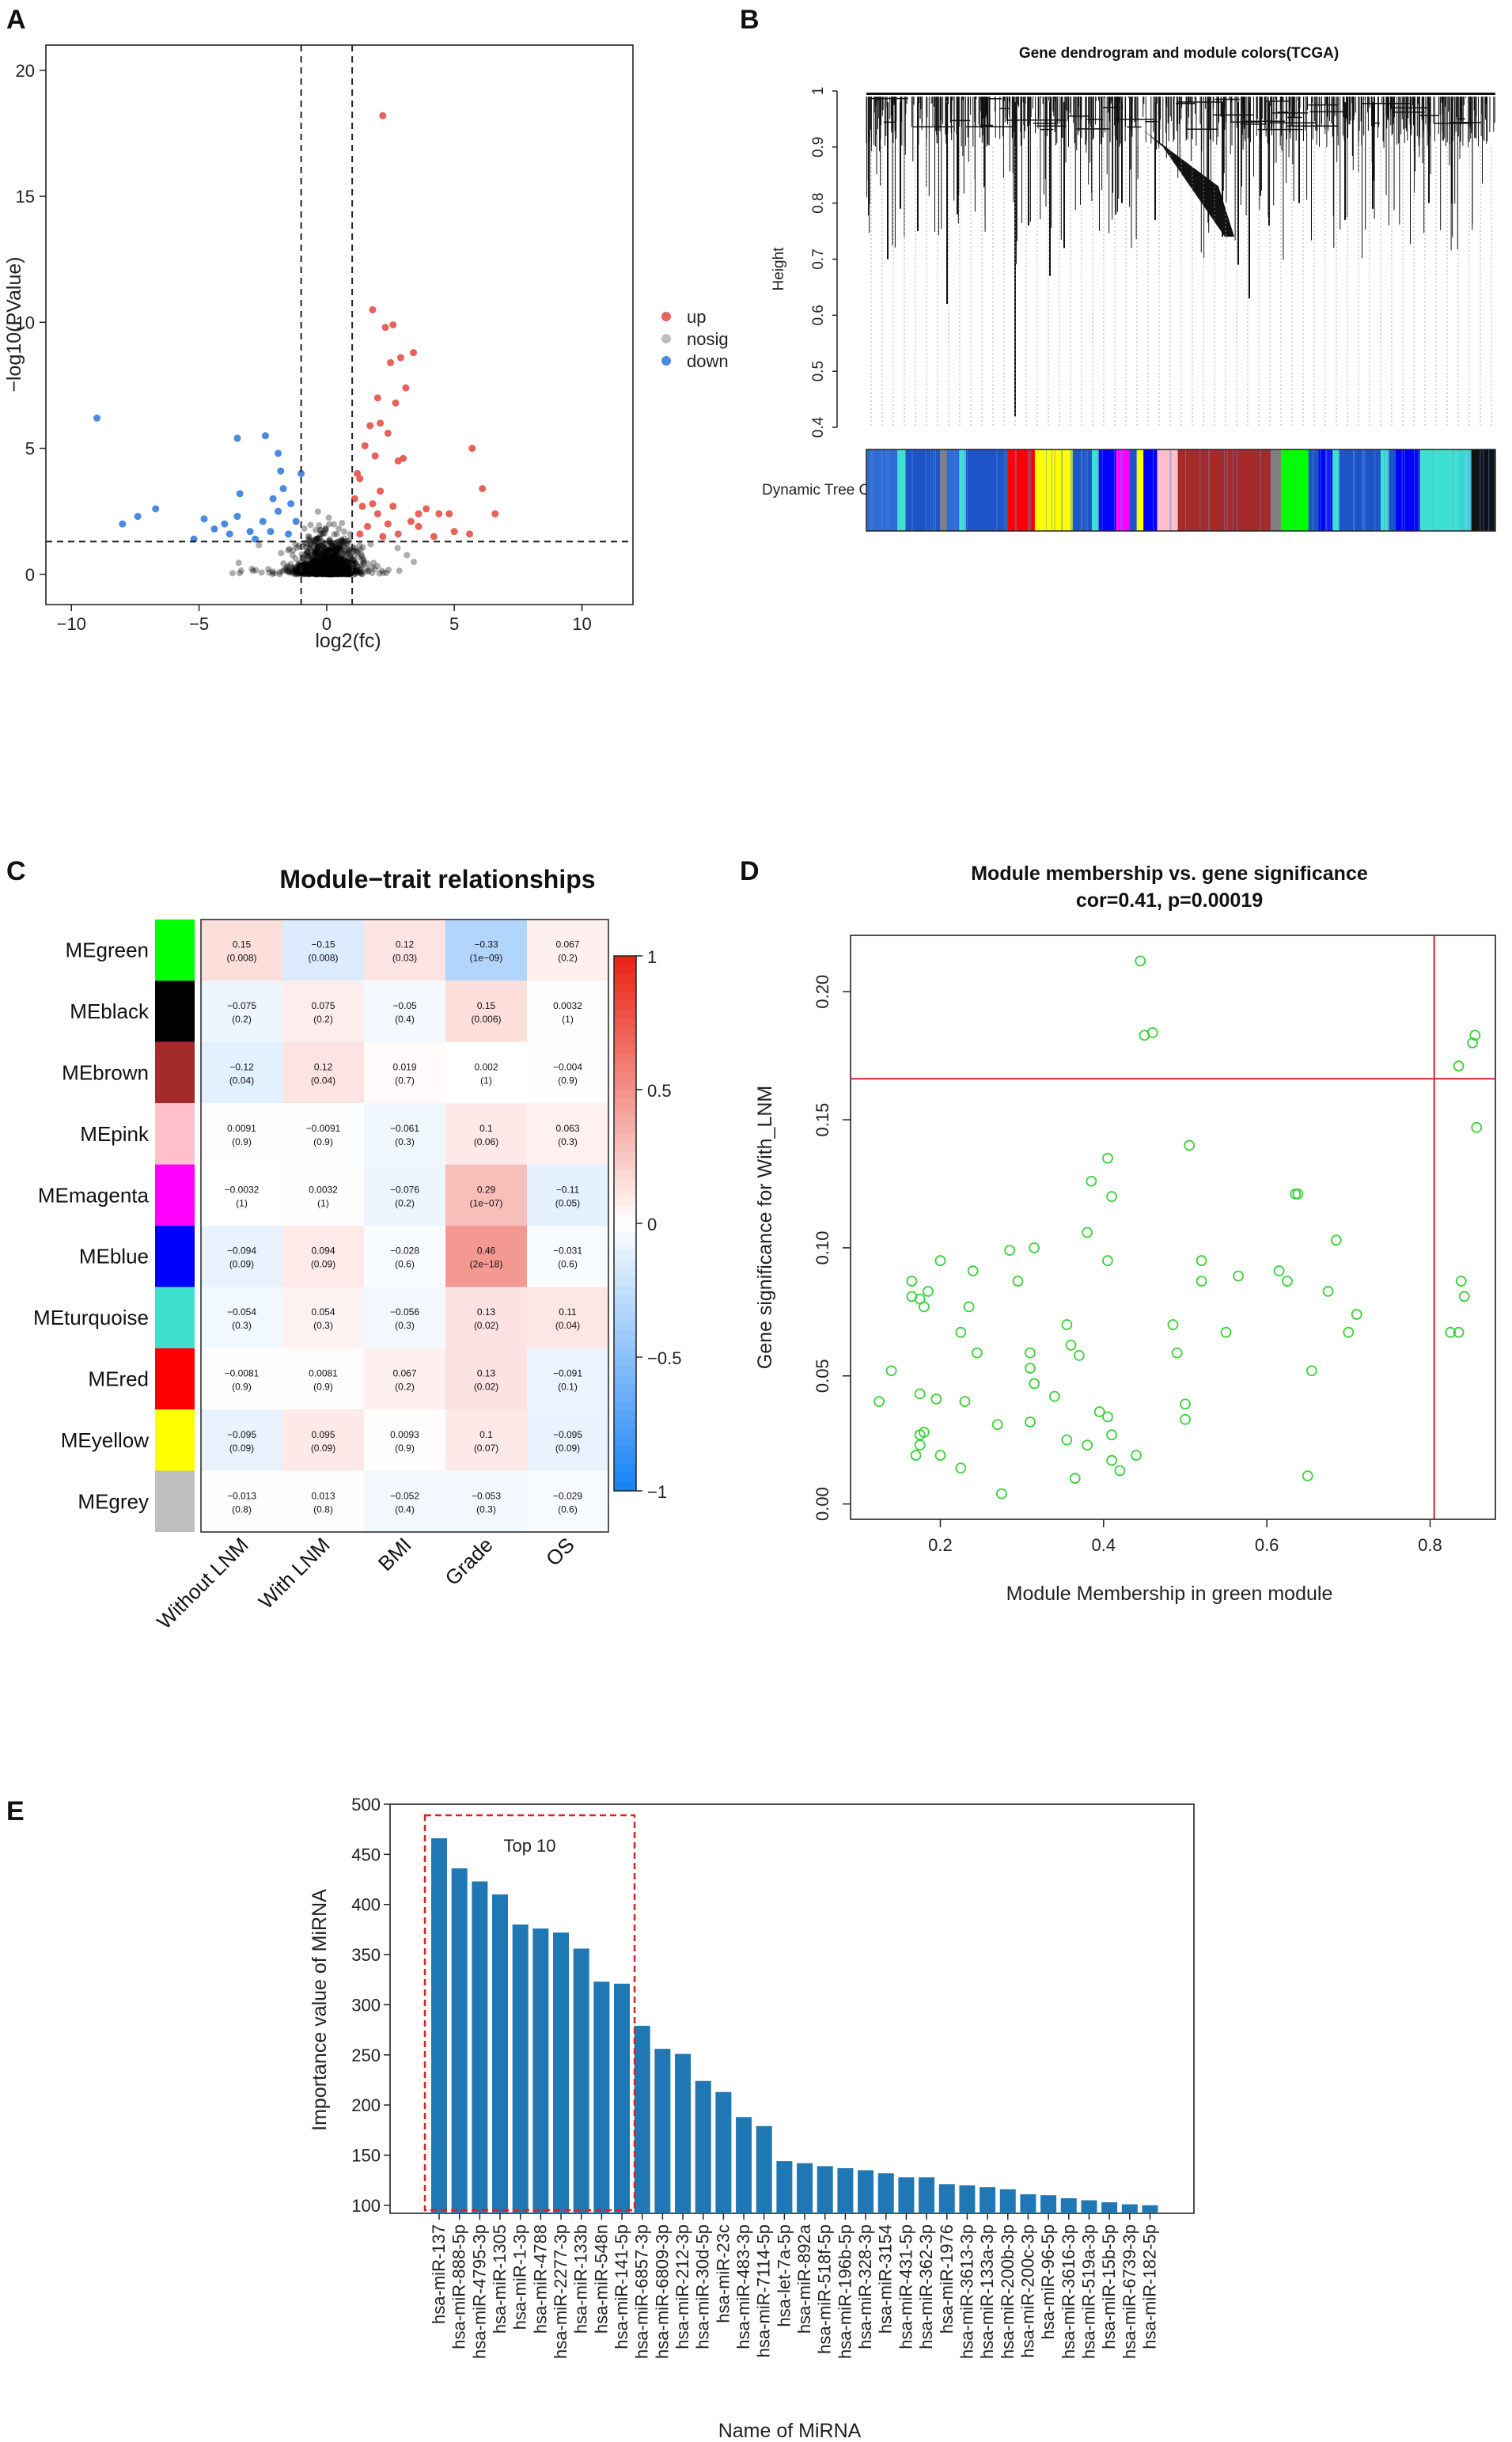 The height and width of the screenshot is (2442, 1512). What do you see at coordinates (1158, 259) in the screenshot?
I see `dendrogram-deep-branches` at bounding box center [1158, 259].